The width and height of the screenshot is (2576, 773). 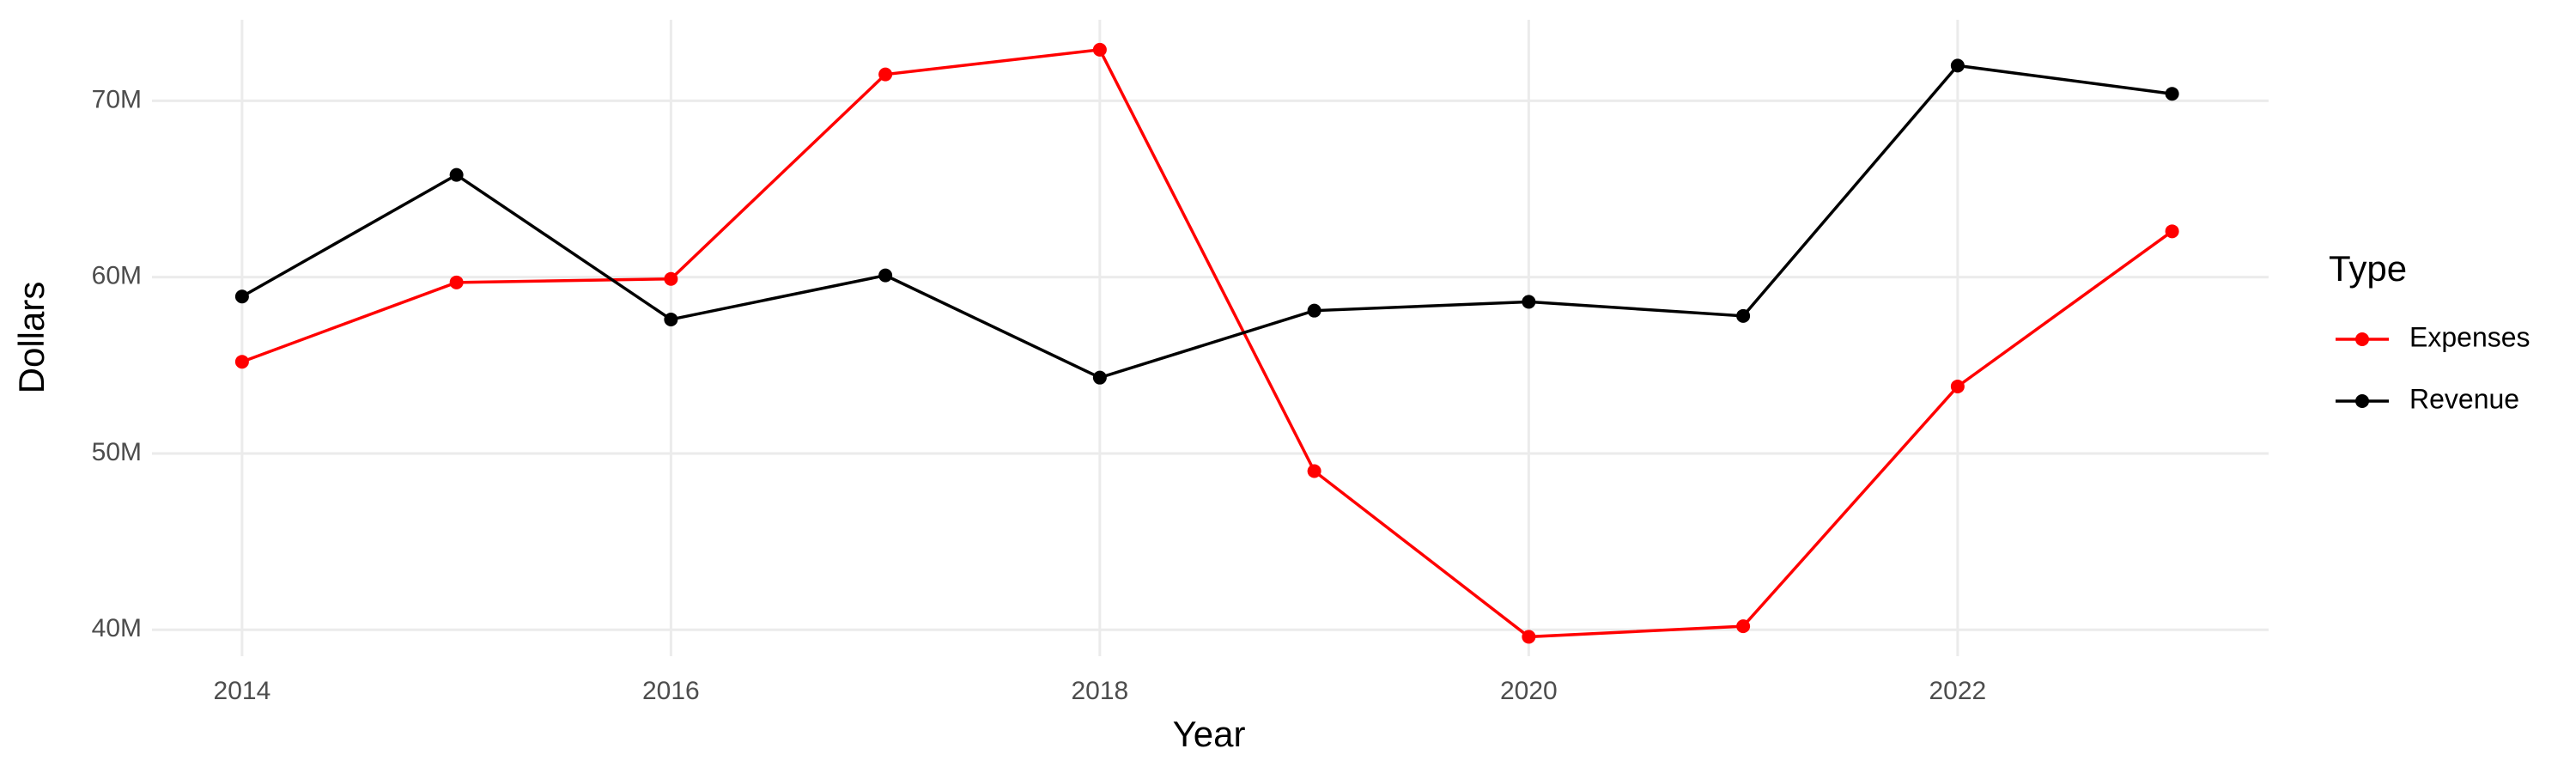 I want to click on x-tick-label: 2020, so click(x=1529, y=691).